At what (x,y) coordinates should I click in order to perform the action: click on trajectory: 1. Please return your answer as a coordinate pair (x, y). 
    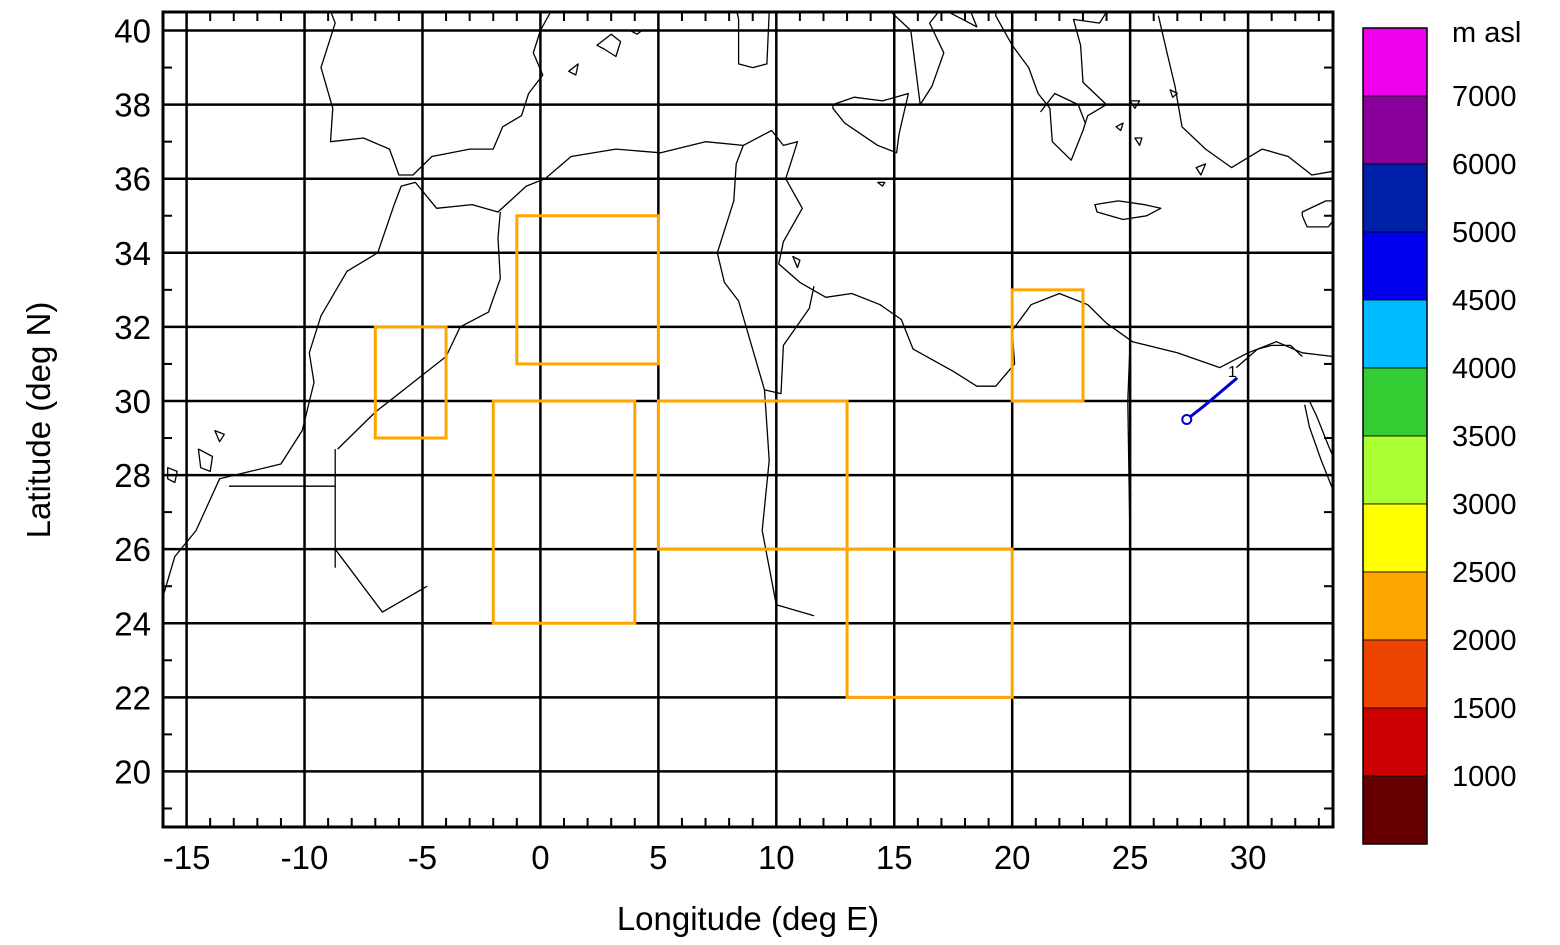
    Looking at the image, I should click on (1209, 394).